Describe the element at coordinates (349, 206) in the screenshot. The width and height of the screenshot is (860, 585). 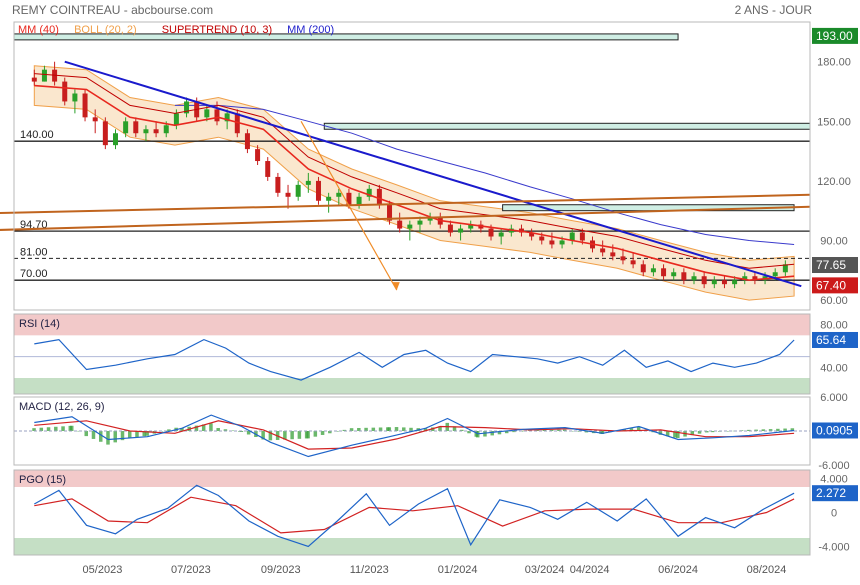
I see `projection-arrow` at that location.